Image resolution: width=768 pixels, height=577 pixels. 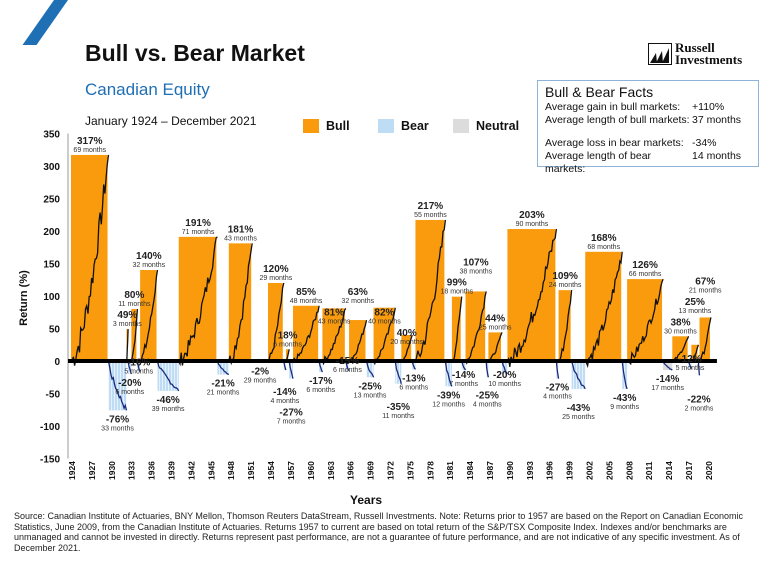 What do you see at coordinates (667, 388) in the screenshot?
I see `duration-label: 17 months` at bounding box center [667, 388].